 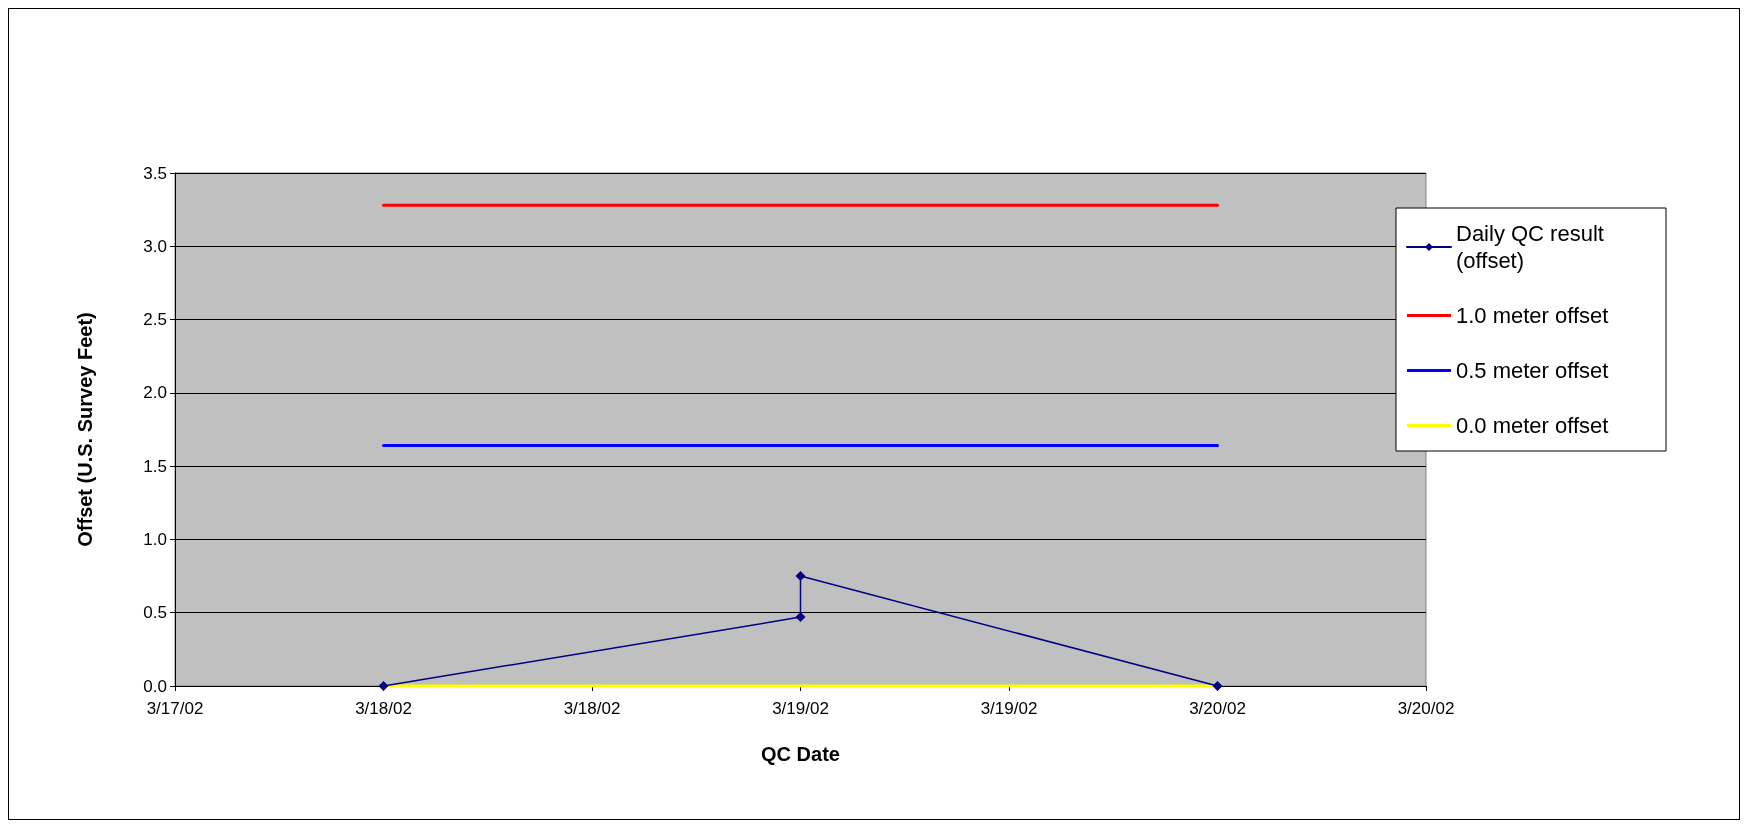 I want to click on y-tick-label: 0.0, so click(x=155, y=686).